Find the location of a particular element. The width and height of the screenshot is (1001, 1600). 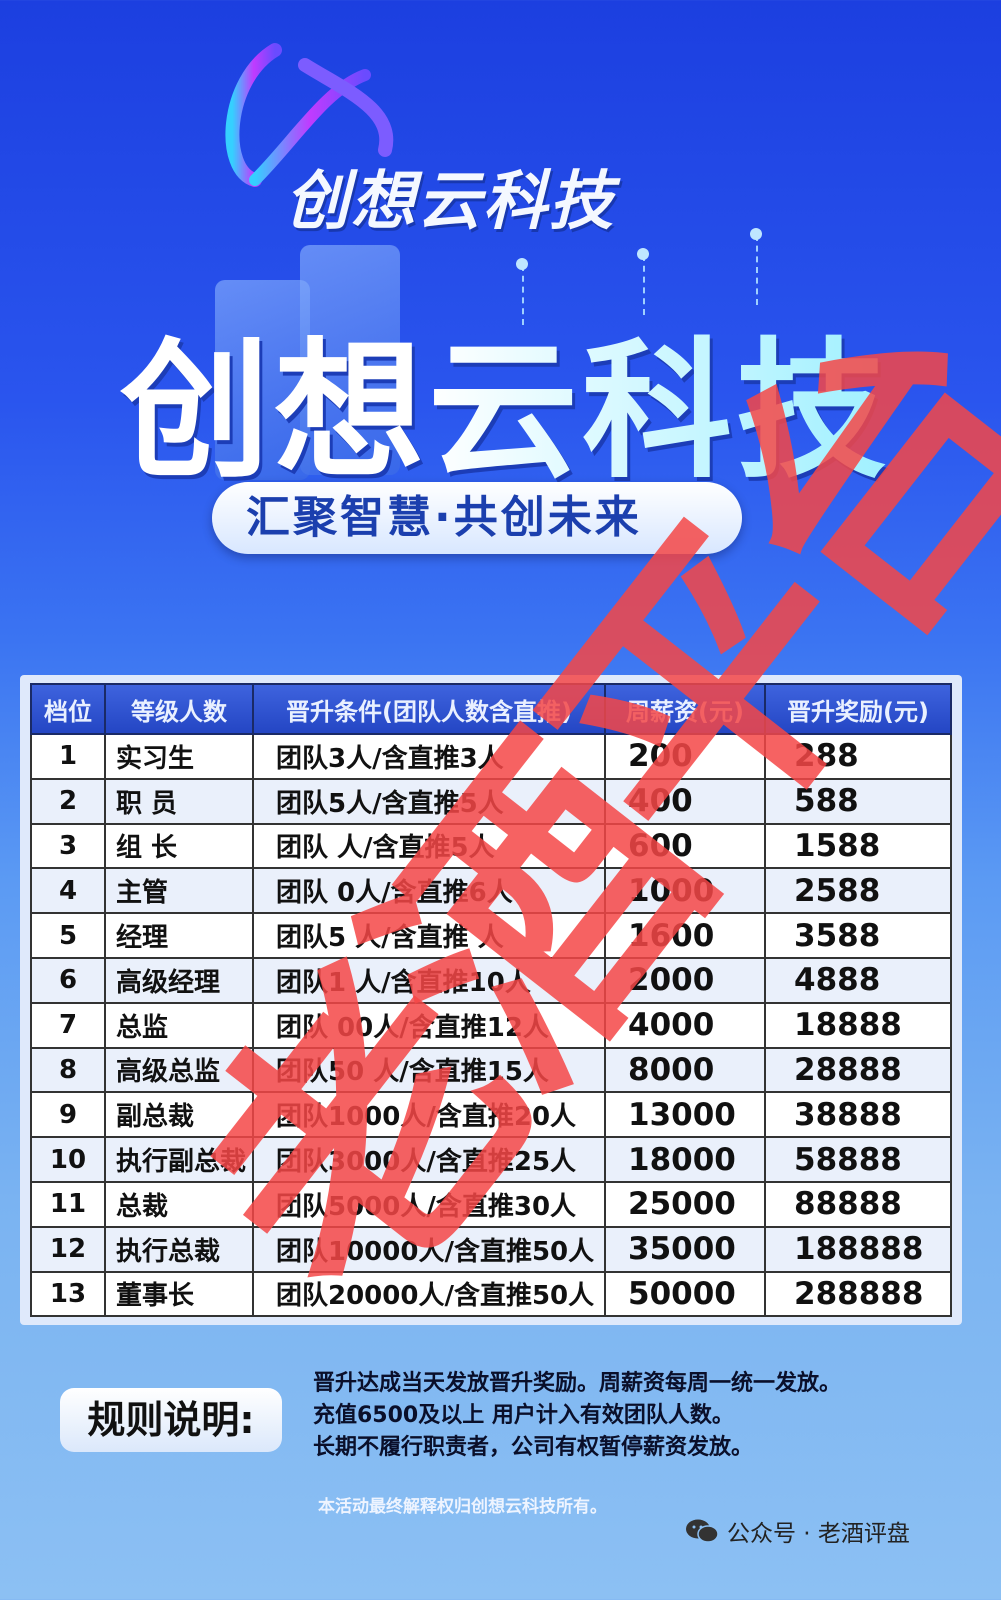

headline: 创想云科技 is located at coordinates (505, 398).